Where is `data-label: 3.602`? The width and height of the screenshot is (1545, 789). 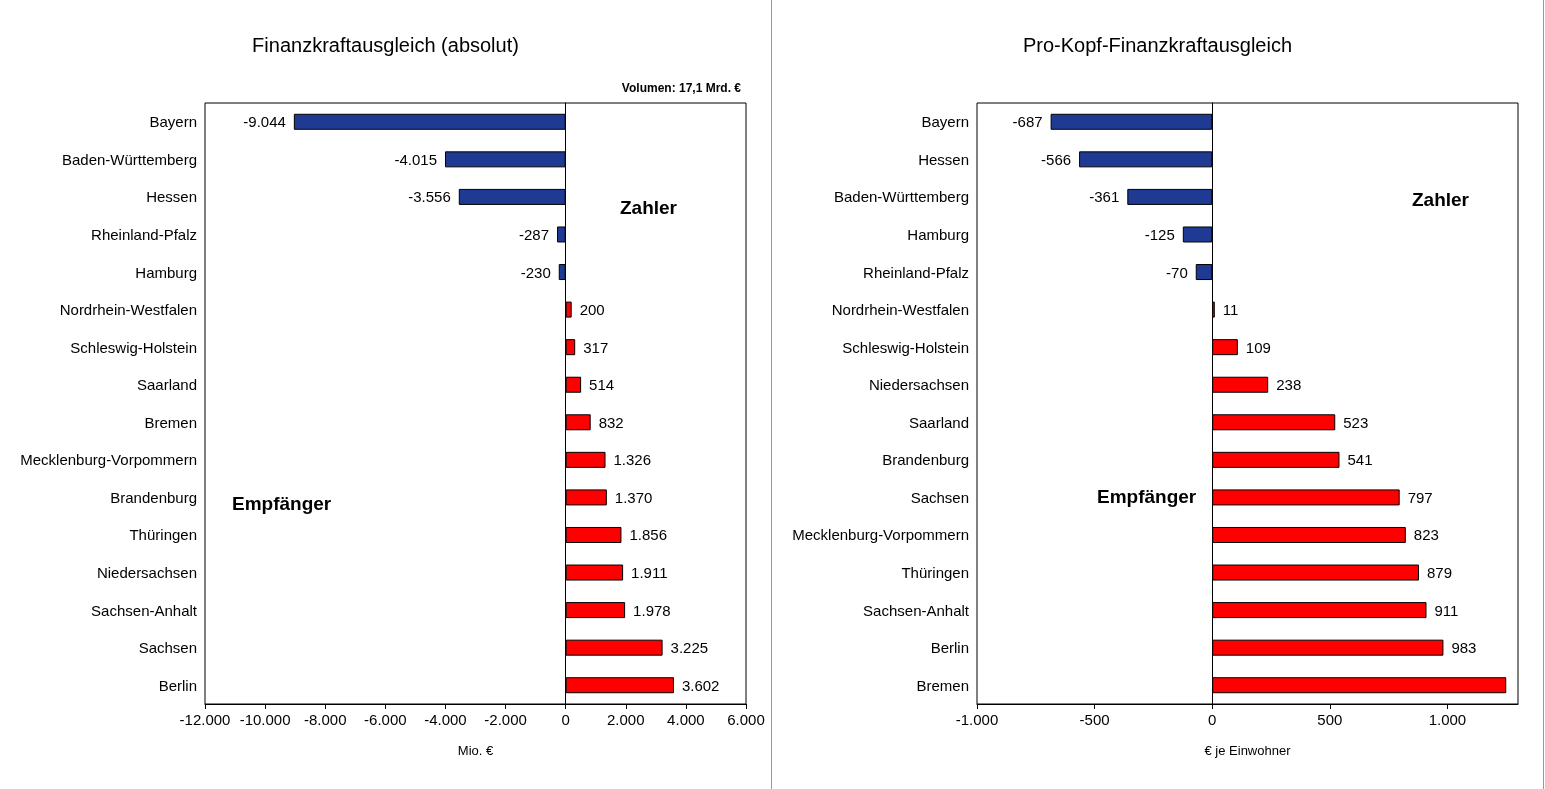
data-label: 3.602 is located at coordinates (700, 685).